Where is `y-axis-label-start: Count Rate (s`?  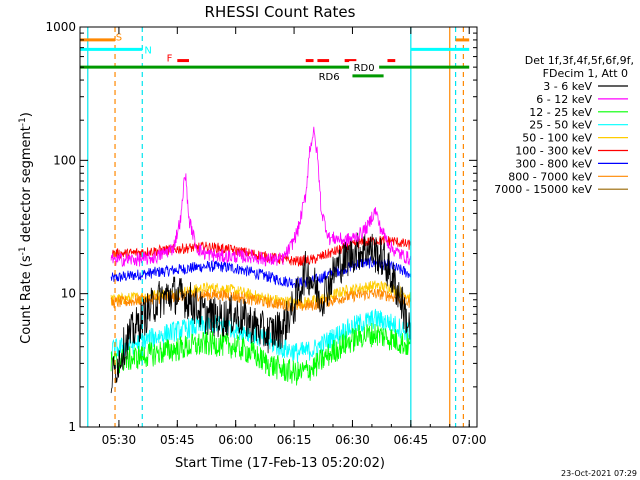
y-axis-label-start: Count Rate (s is located at coordinates (26, 299).